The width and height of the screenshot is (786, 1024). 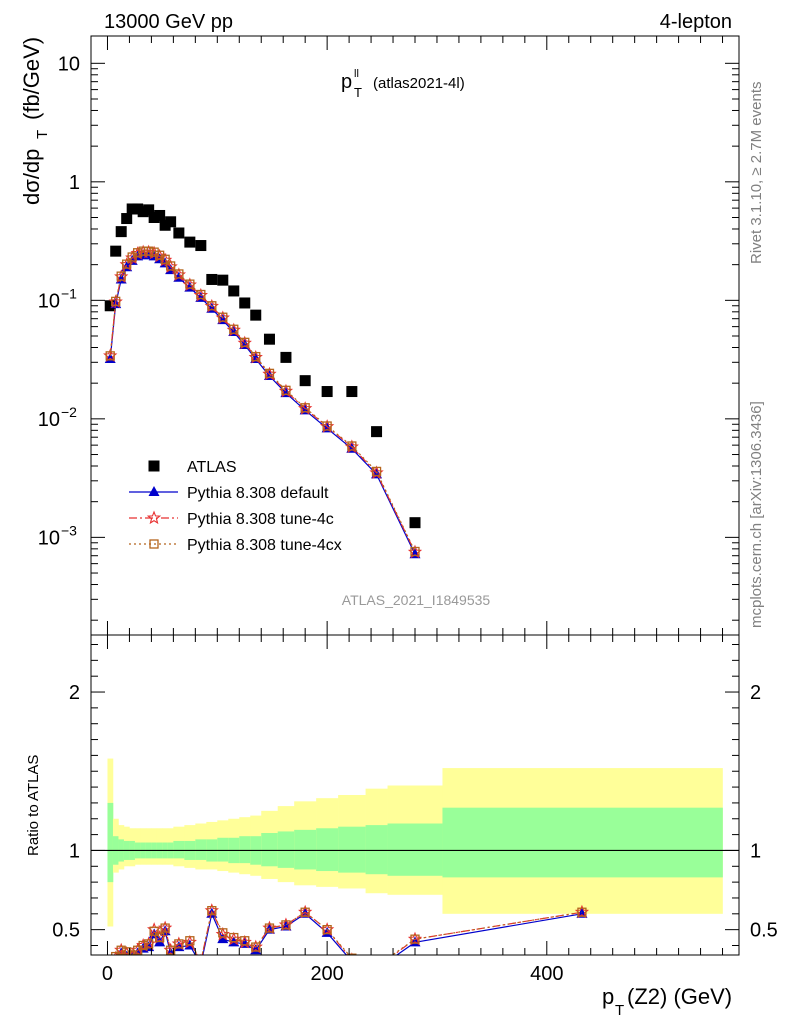 I want to click on legend-entry: Pythia 8.308 default, so click(x=229, y=493).